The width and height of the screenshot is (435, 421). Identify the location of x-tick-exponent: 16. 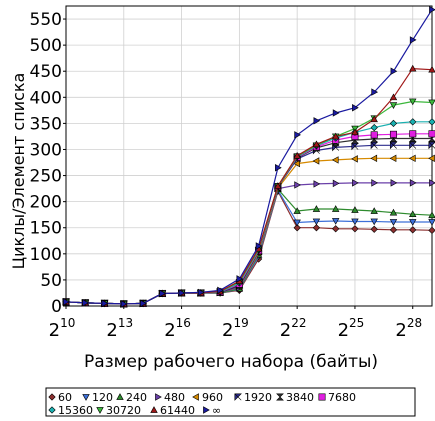
(183, 323).